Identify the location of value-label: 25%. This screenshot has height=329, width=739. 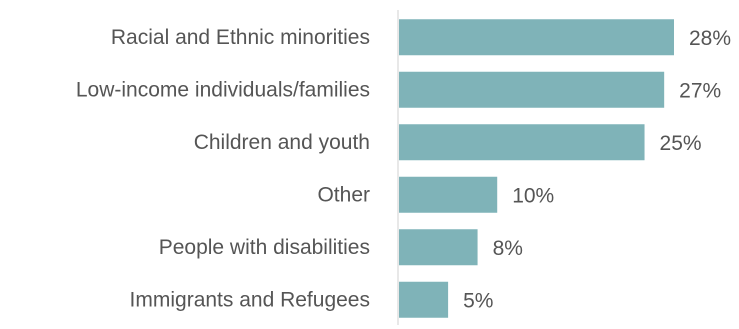
(681, 143).